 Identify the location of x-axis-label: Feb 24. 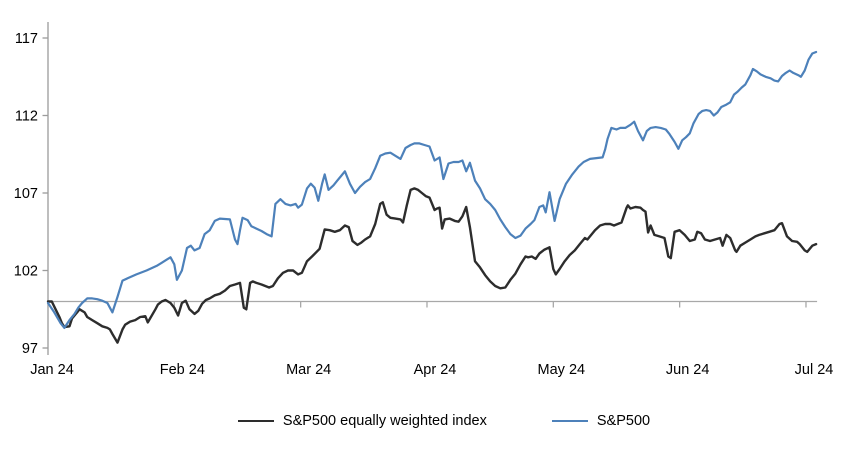
(182, 370).